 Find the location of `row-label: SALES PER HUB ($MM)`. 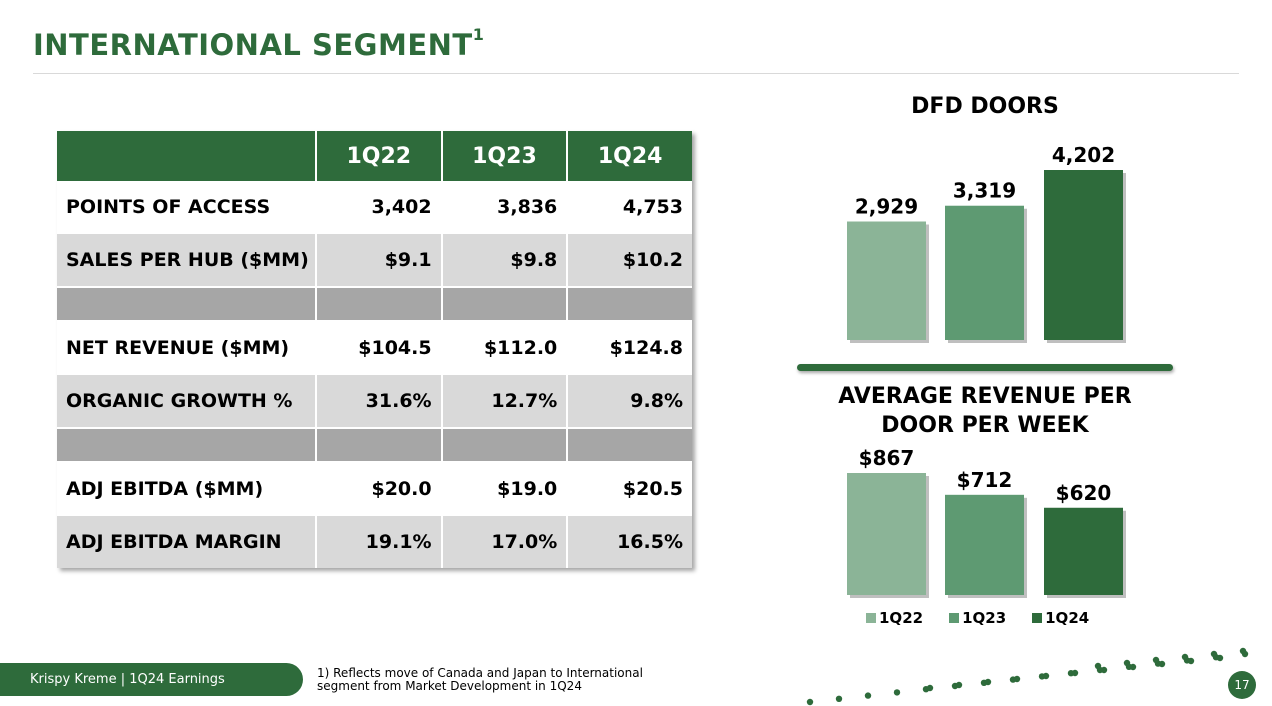

row-label: SALES PER HUB ($MM) is located at coordinates (187, 260).